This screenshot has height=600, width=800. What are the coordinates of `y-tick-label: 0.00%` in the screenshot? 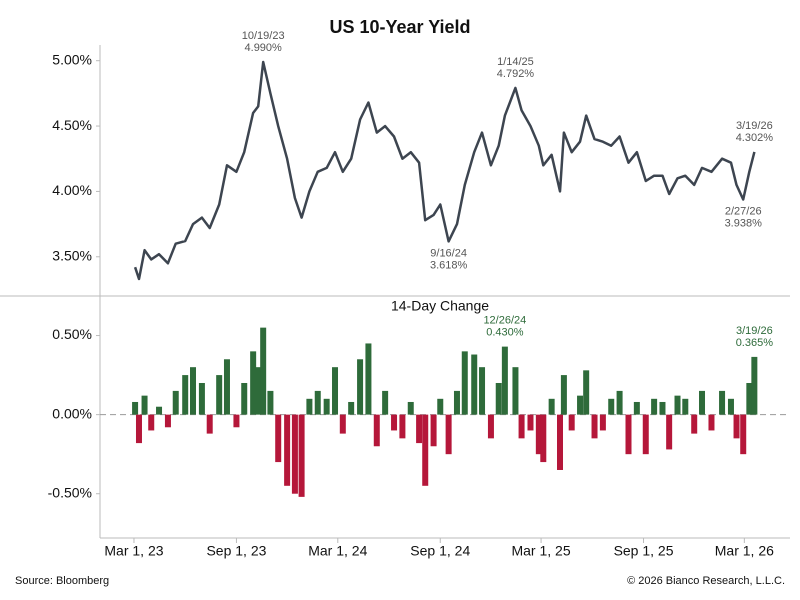 It's located at (72, 413).